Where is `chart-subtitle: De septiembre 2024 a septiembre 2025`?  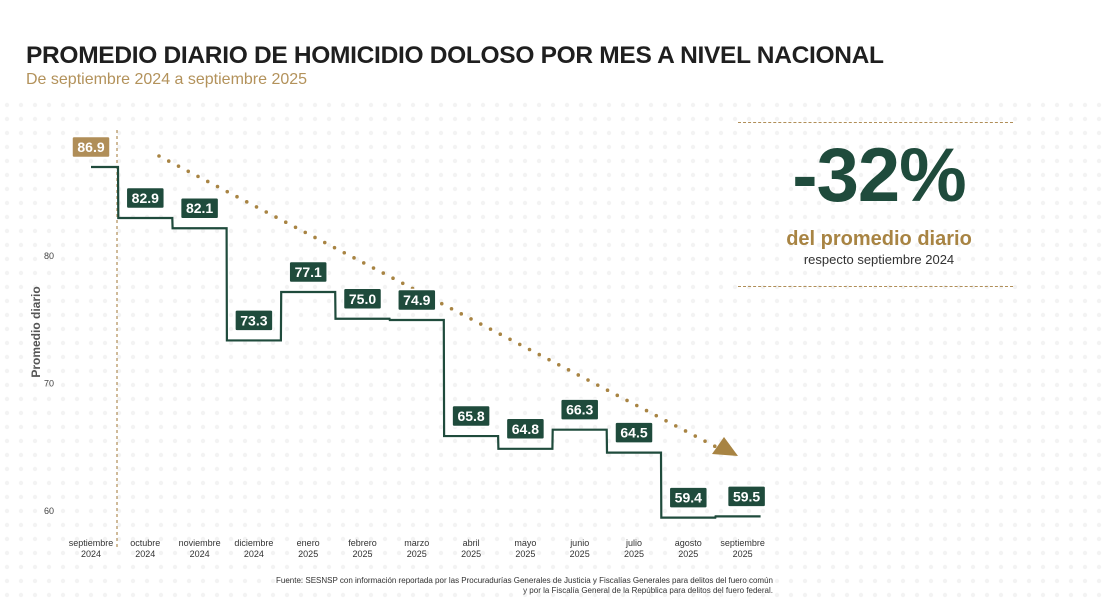
chart-subtitle: De septiembre 2024 a septiembre 2025 is located at coordinates (167, 79).